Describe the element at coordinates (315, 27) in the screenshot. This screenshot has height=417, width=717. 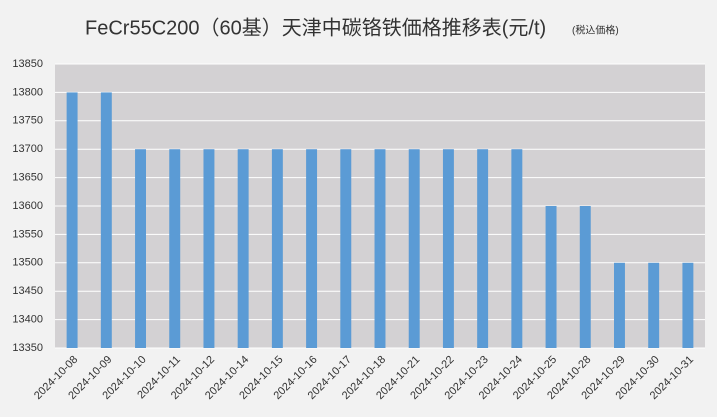
I see `chart-title: FeCr55C200（60基）天津中碳铬铁価格推移表(元/t)` at that location.